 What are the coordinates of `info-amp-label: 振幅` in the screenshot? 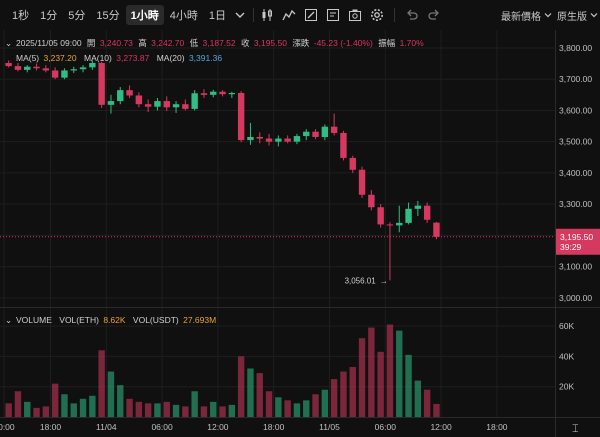 It's located at (387, 43).